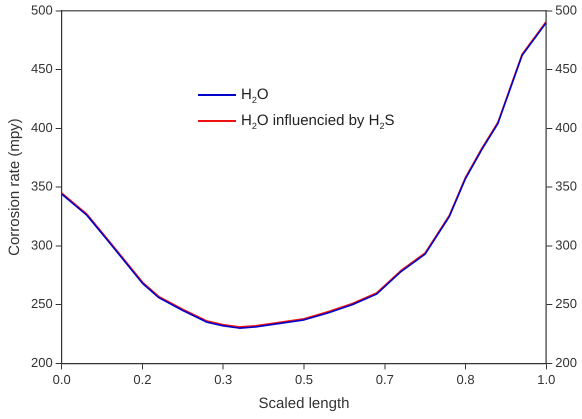 This screenshot has width=582, height=419. What do you see at coordinates (255, 95) in the screenshot?
I see `legend-label: H$_{2}$O` at bounding box center [255, 95].